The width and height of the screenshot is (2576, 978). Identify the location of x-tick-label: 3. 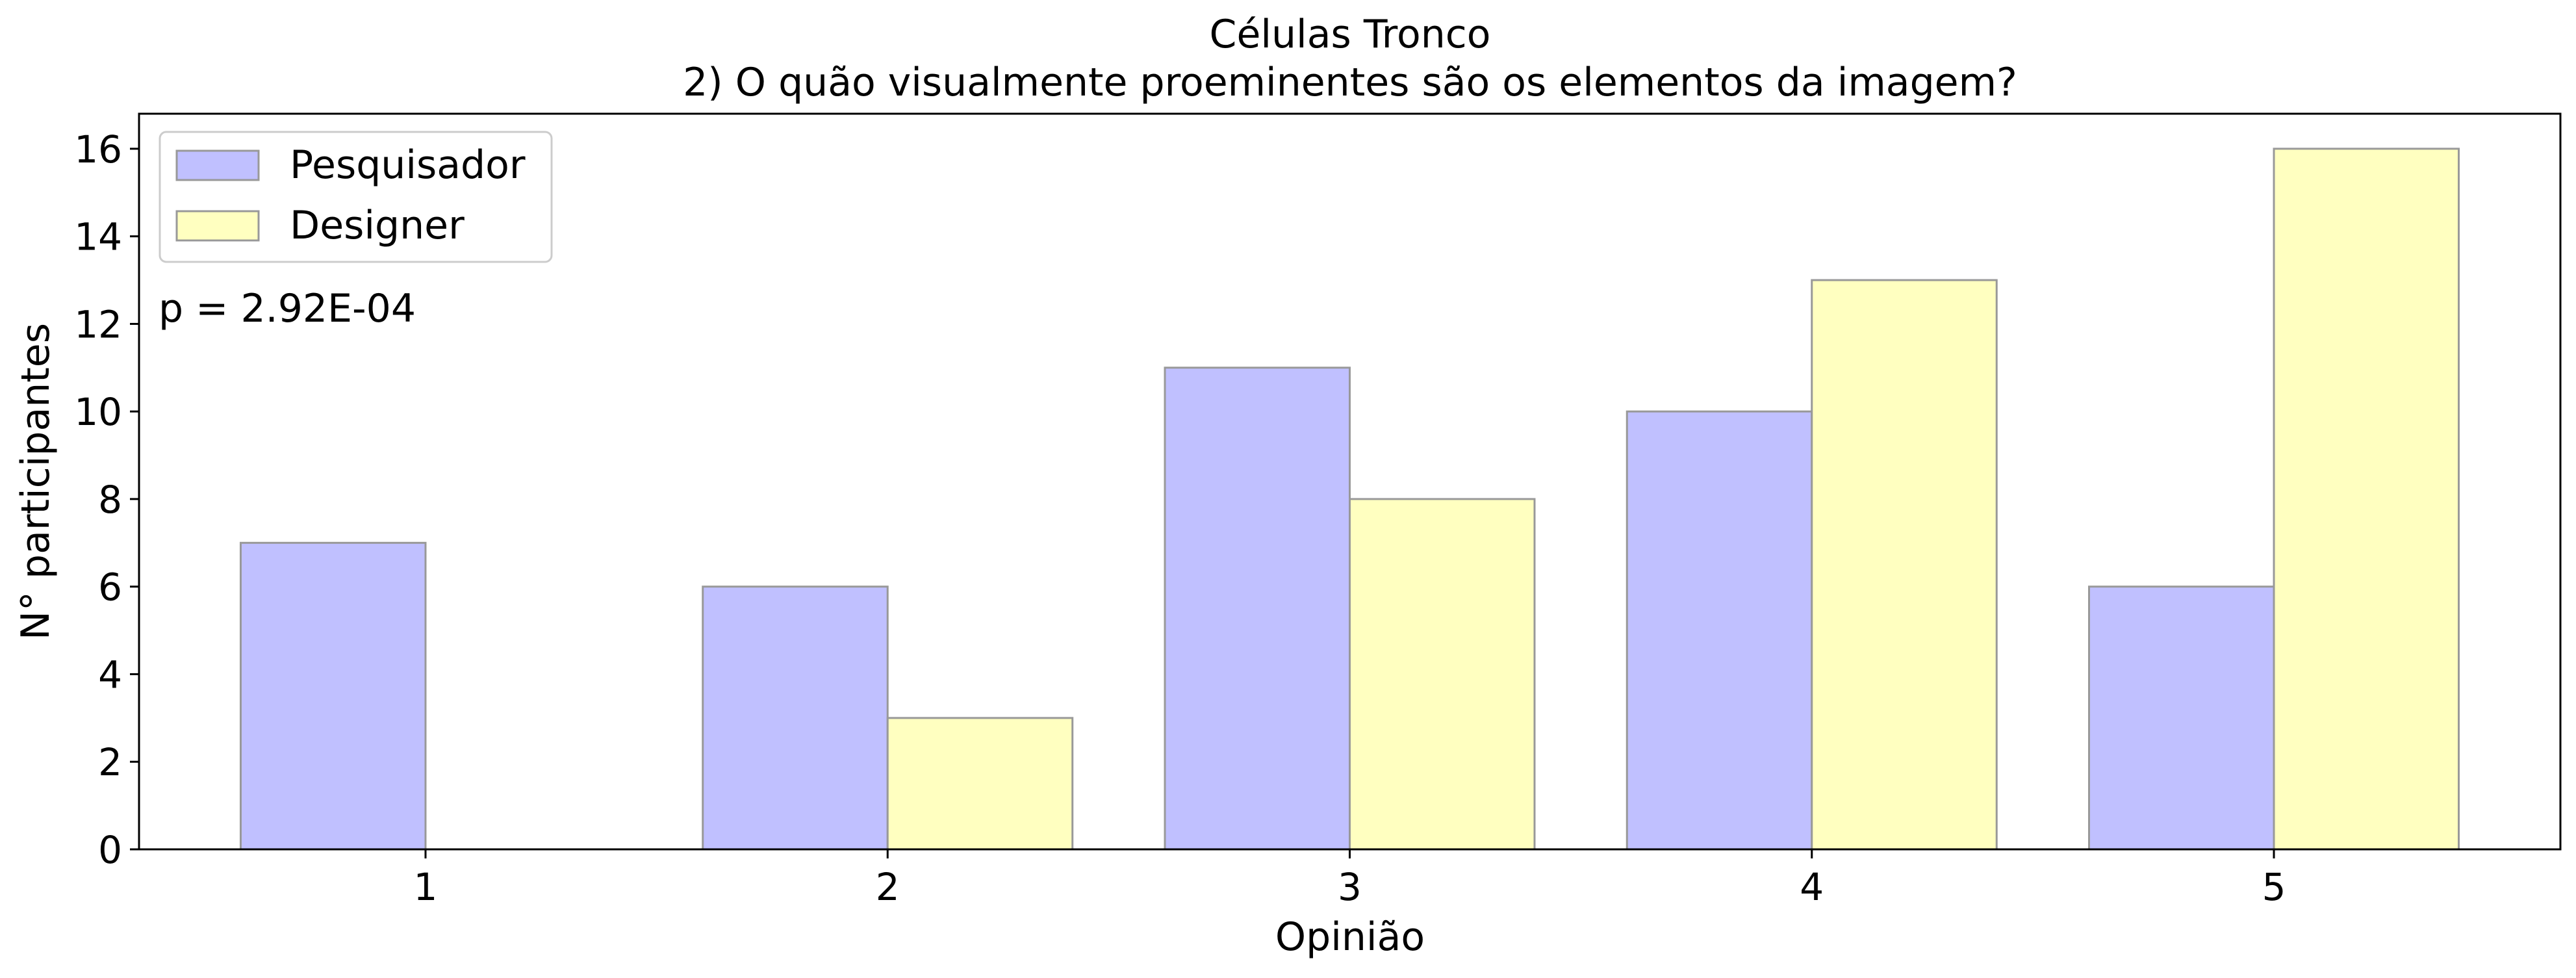
(1350, 887).